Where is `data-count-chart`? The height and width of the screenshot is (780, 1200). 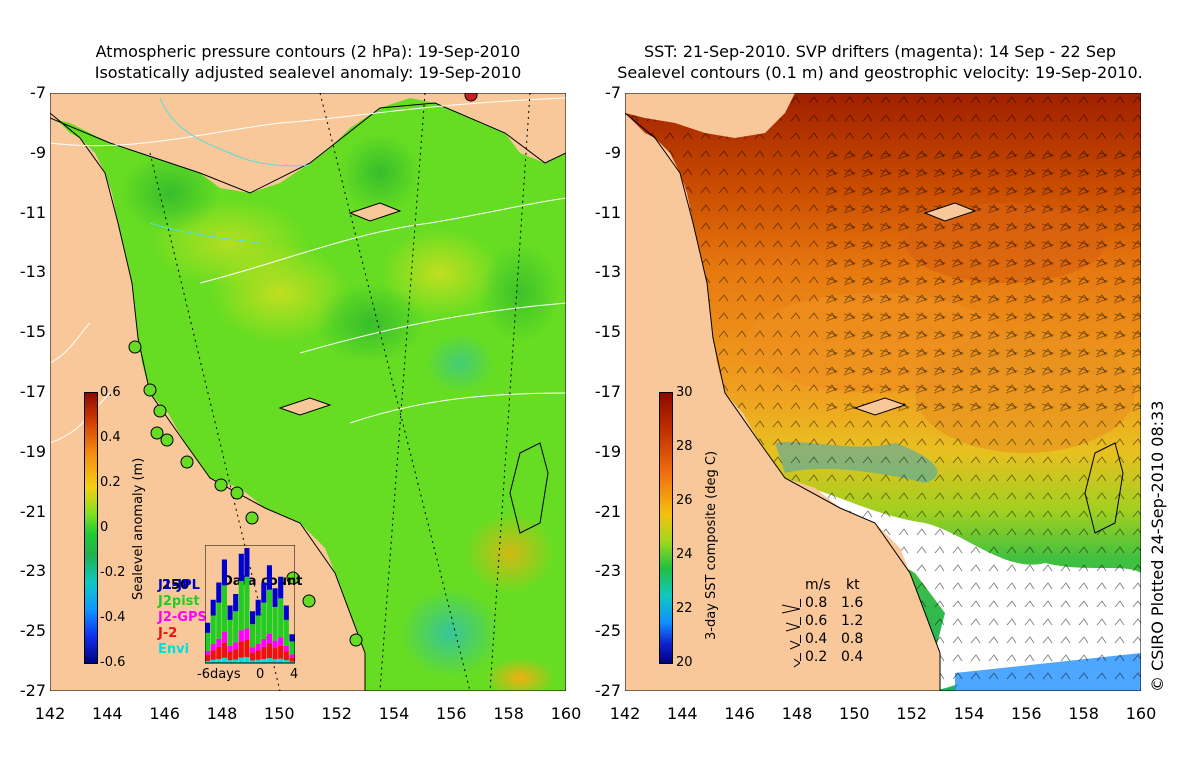 data-count-chart is located at coordinates (250, 604).